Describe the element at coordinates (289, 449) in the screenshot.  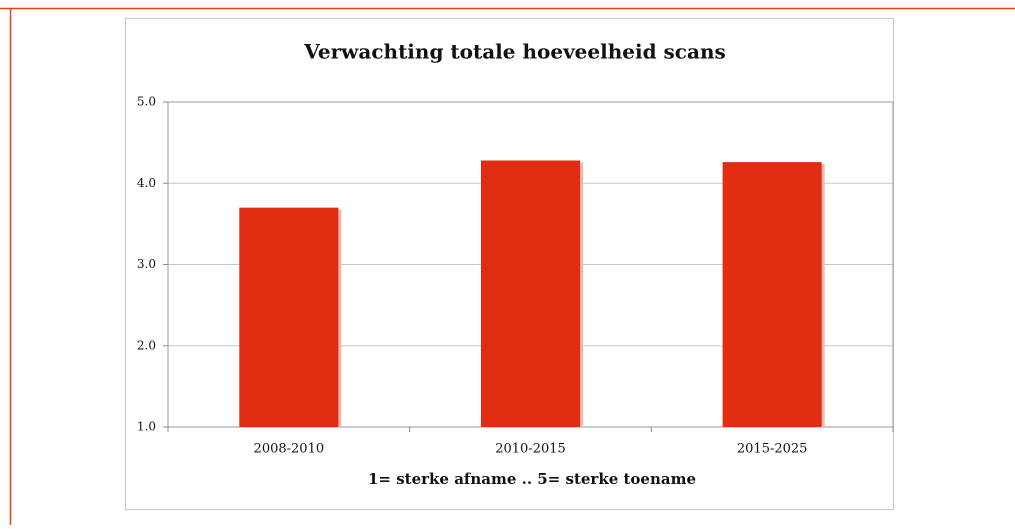
I see `x-tick-label: 2008-2010` at that location.